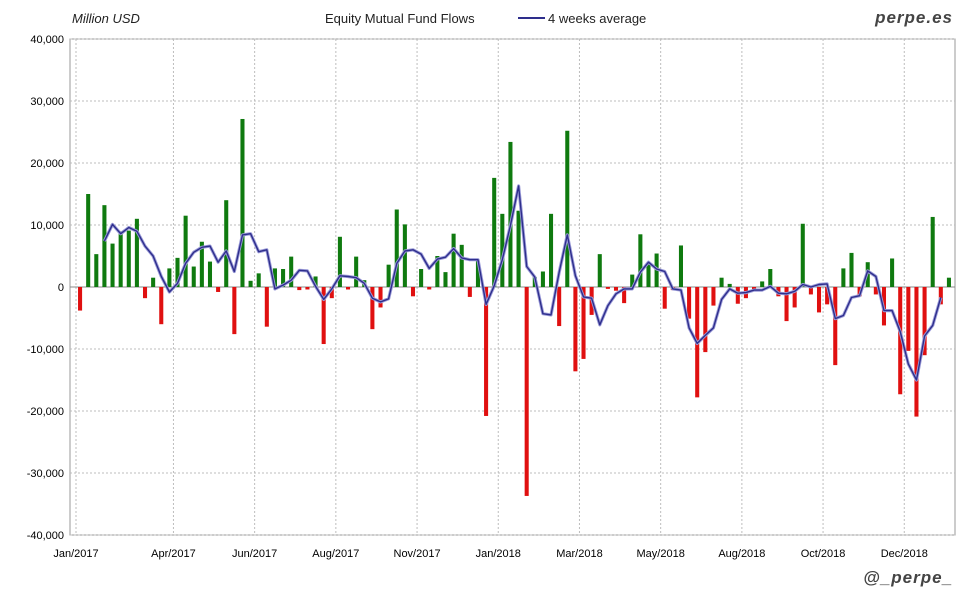  I want to click on brand-label: perpe.es, so click(913, 17).